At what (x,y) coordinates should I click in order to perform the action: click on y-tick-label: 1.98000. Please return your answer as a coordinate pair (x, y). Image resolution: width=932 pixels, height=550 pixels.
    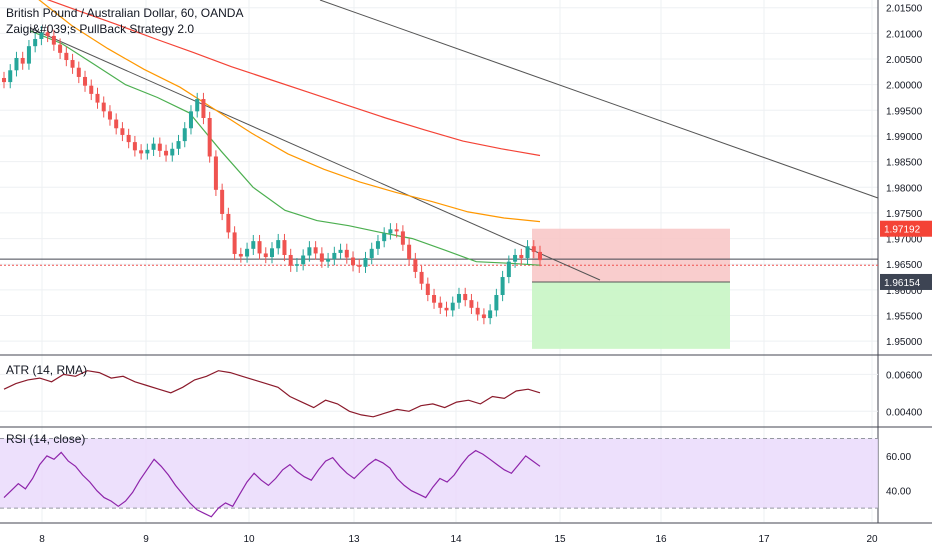
    Looking at the image, I should click on (904, 188).